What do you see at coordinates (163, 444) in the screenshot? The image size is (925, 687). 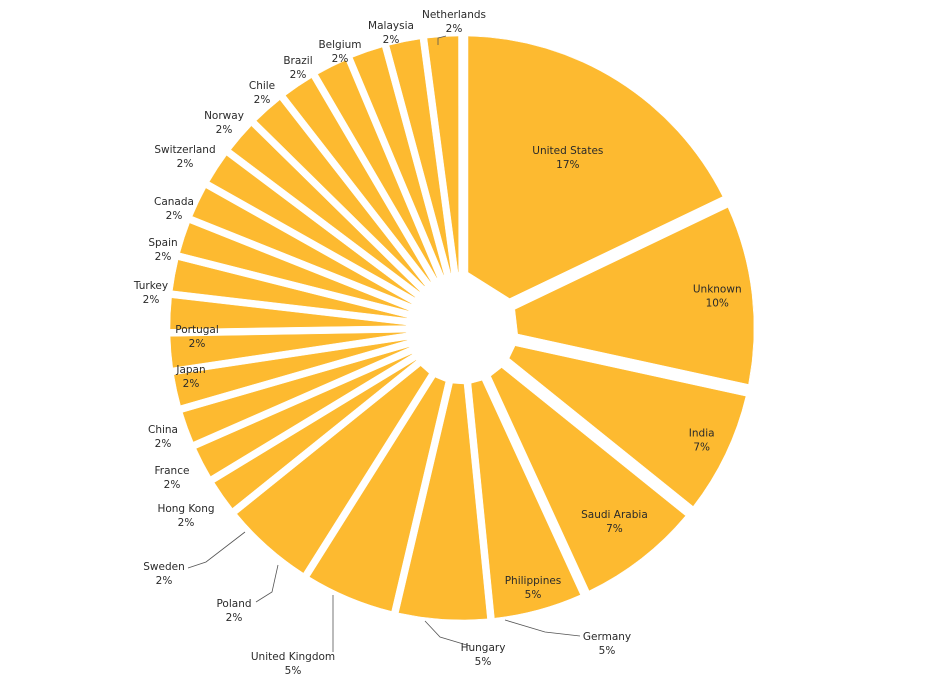 I see `slice-percent-china: 2%` at bounding box center [163, 444].